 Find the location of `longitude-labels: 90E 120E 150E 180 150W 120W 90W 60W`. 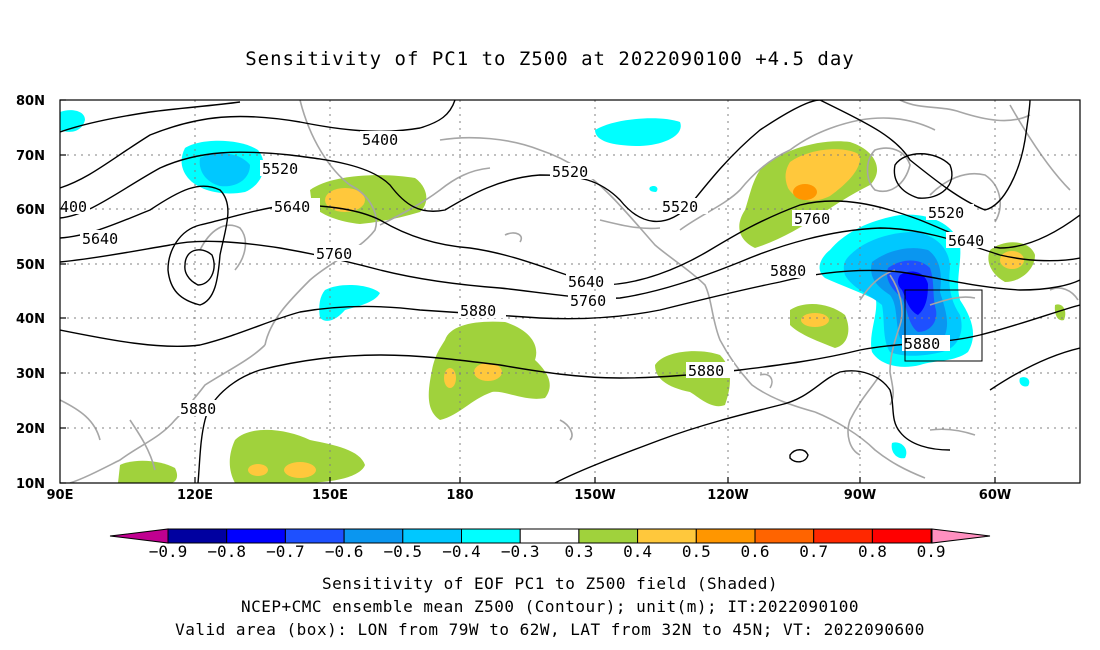

longitude-labels: 90E 120E 150E 180 150W 120W 90W 60W is located at coordinates (529, 495).